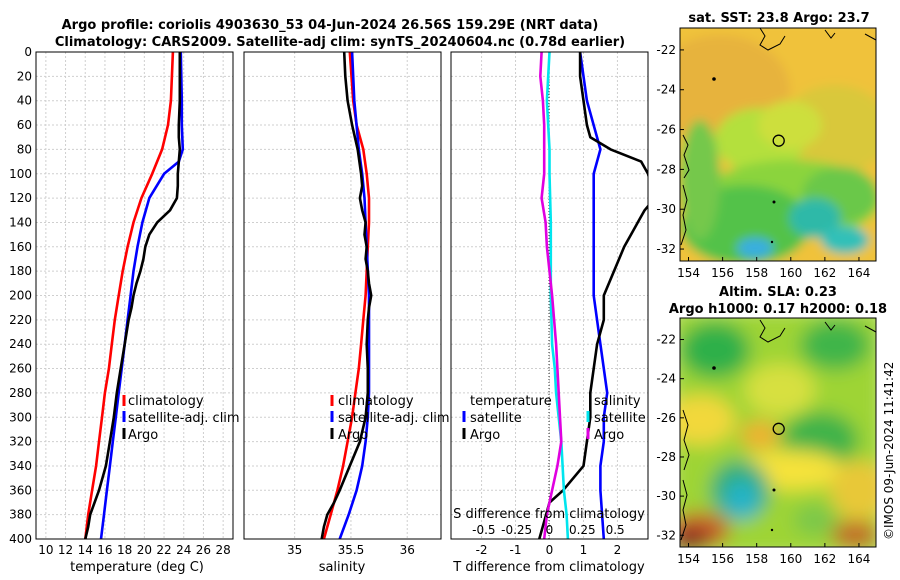  Describe the element at coordinates (584, 550) in the screenshot. I see `x-tick-label: 1` at that location.